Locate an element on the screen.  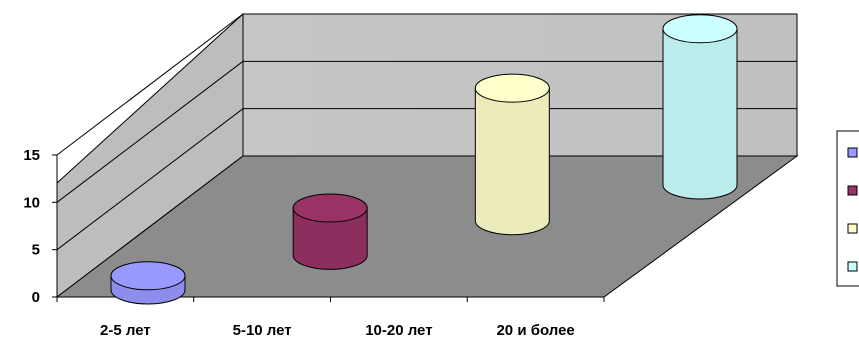
bar-1-top is located at coordinates (148, 276).